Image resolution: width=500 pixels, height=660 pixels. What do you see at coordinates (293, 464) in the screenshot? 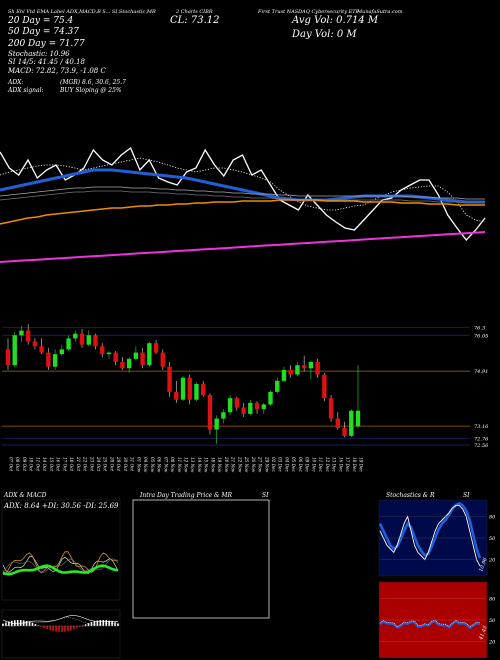
I see `x-tick-label: 05 Dec` at bounding box center [293, 464].